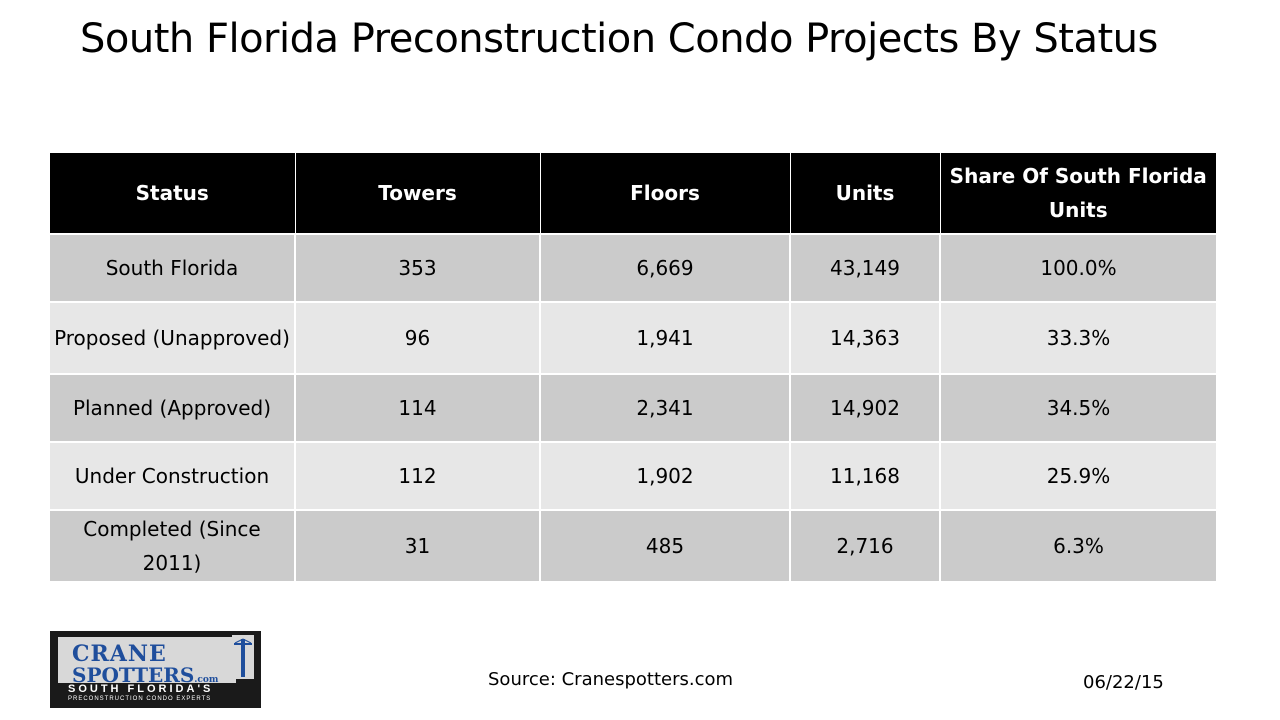  What do you see at coordinates (665, 337) in the screenshot?
I see `floors-cell: 1,941` at bounding box center [665, 337].